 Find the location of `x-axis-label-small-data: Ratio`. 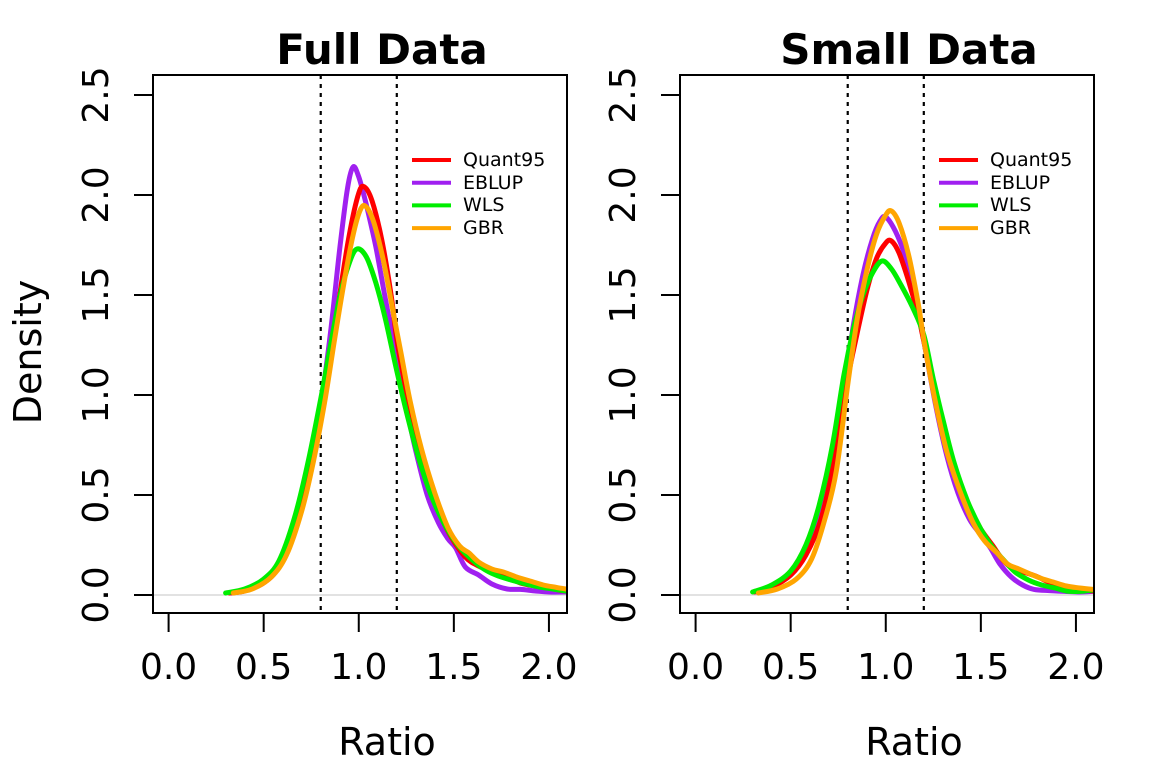

x-axis-label-small-data: Ratio is located at coordinates (914, 742).